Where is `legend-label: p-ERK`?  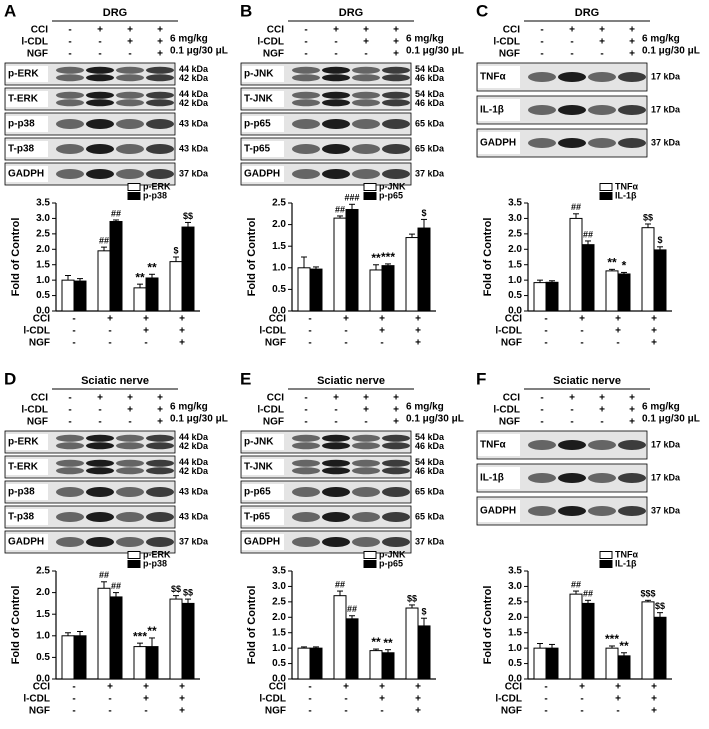
legend-label: p-ERK is located at coordinates (157, 554).